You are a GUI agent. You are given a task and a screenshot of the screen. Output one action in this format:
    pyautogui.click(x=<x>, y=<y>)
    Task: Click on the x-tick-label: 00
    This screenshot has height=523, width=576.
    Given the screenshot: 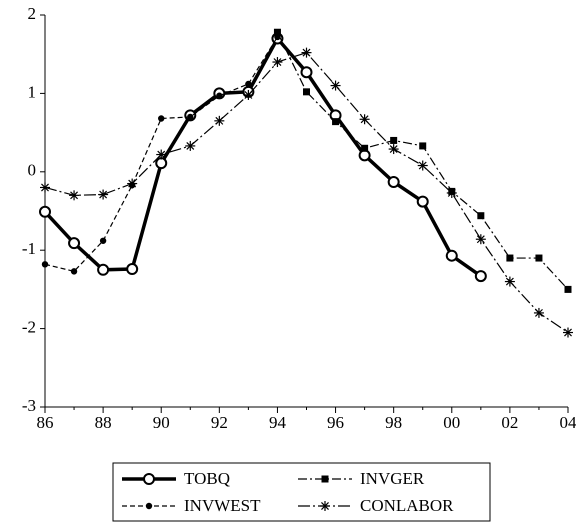 What is the action you would take?
    pyautogui.click(x=451, y=422)
    